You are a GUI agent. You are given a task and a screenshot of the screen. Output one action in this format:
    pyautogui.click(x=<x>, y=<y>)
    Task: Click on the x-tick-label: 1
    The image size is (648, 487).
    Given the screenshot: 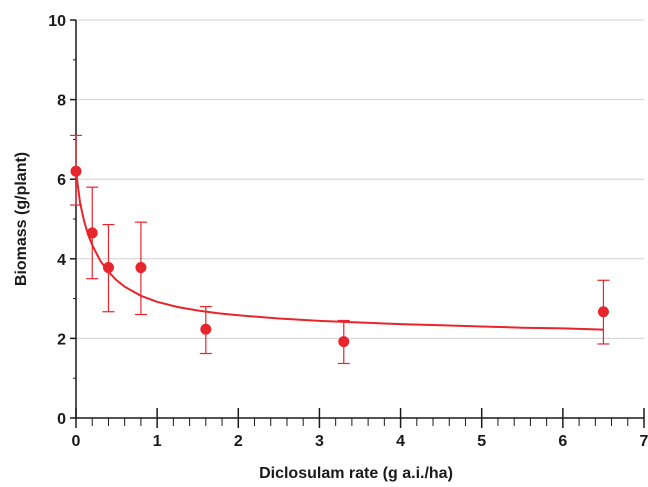 What is the action you would take?
    pyautogui.click(x=157, y=441)
    